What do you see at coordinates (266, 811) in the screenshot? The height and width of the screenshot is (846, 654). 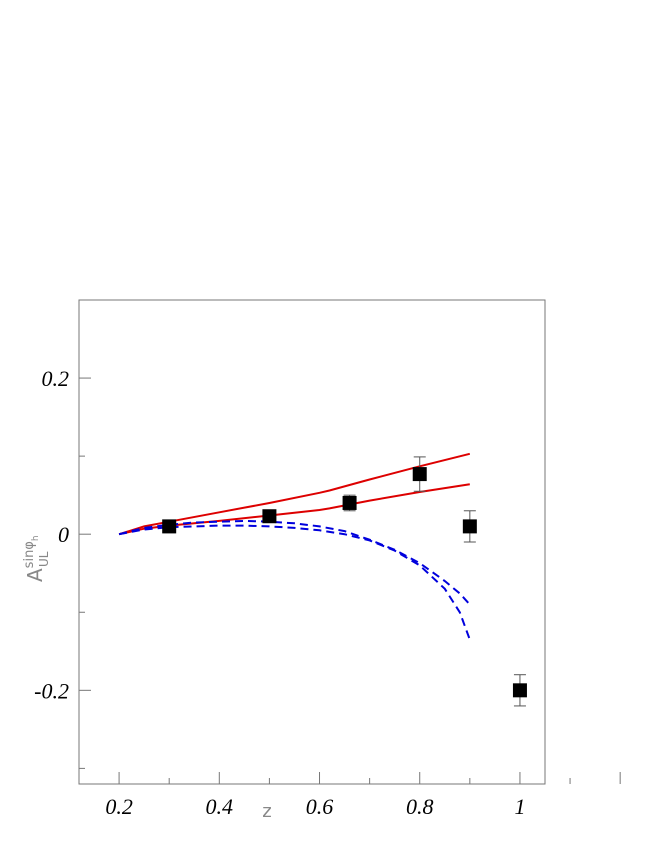 I see `x-axis-title: z` at bounding box center [266, 811].